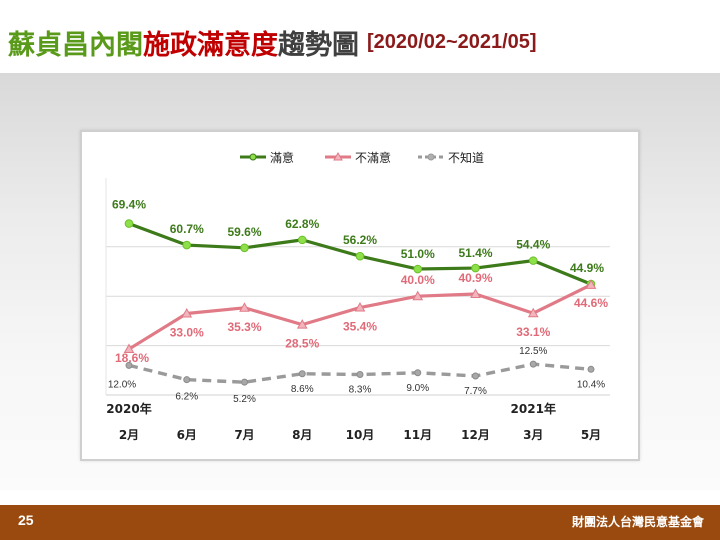  I want to click on data-label-unknown: 8.6%, so click(302, 389).